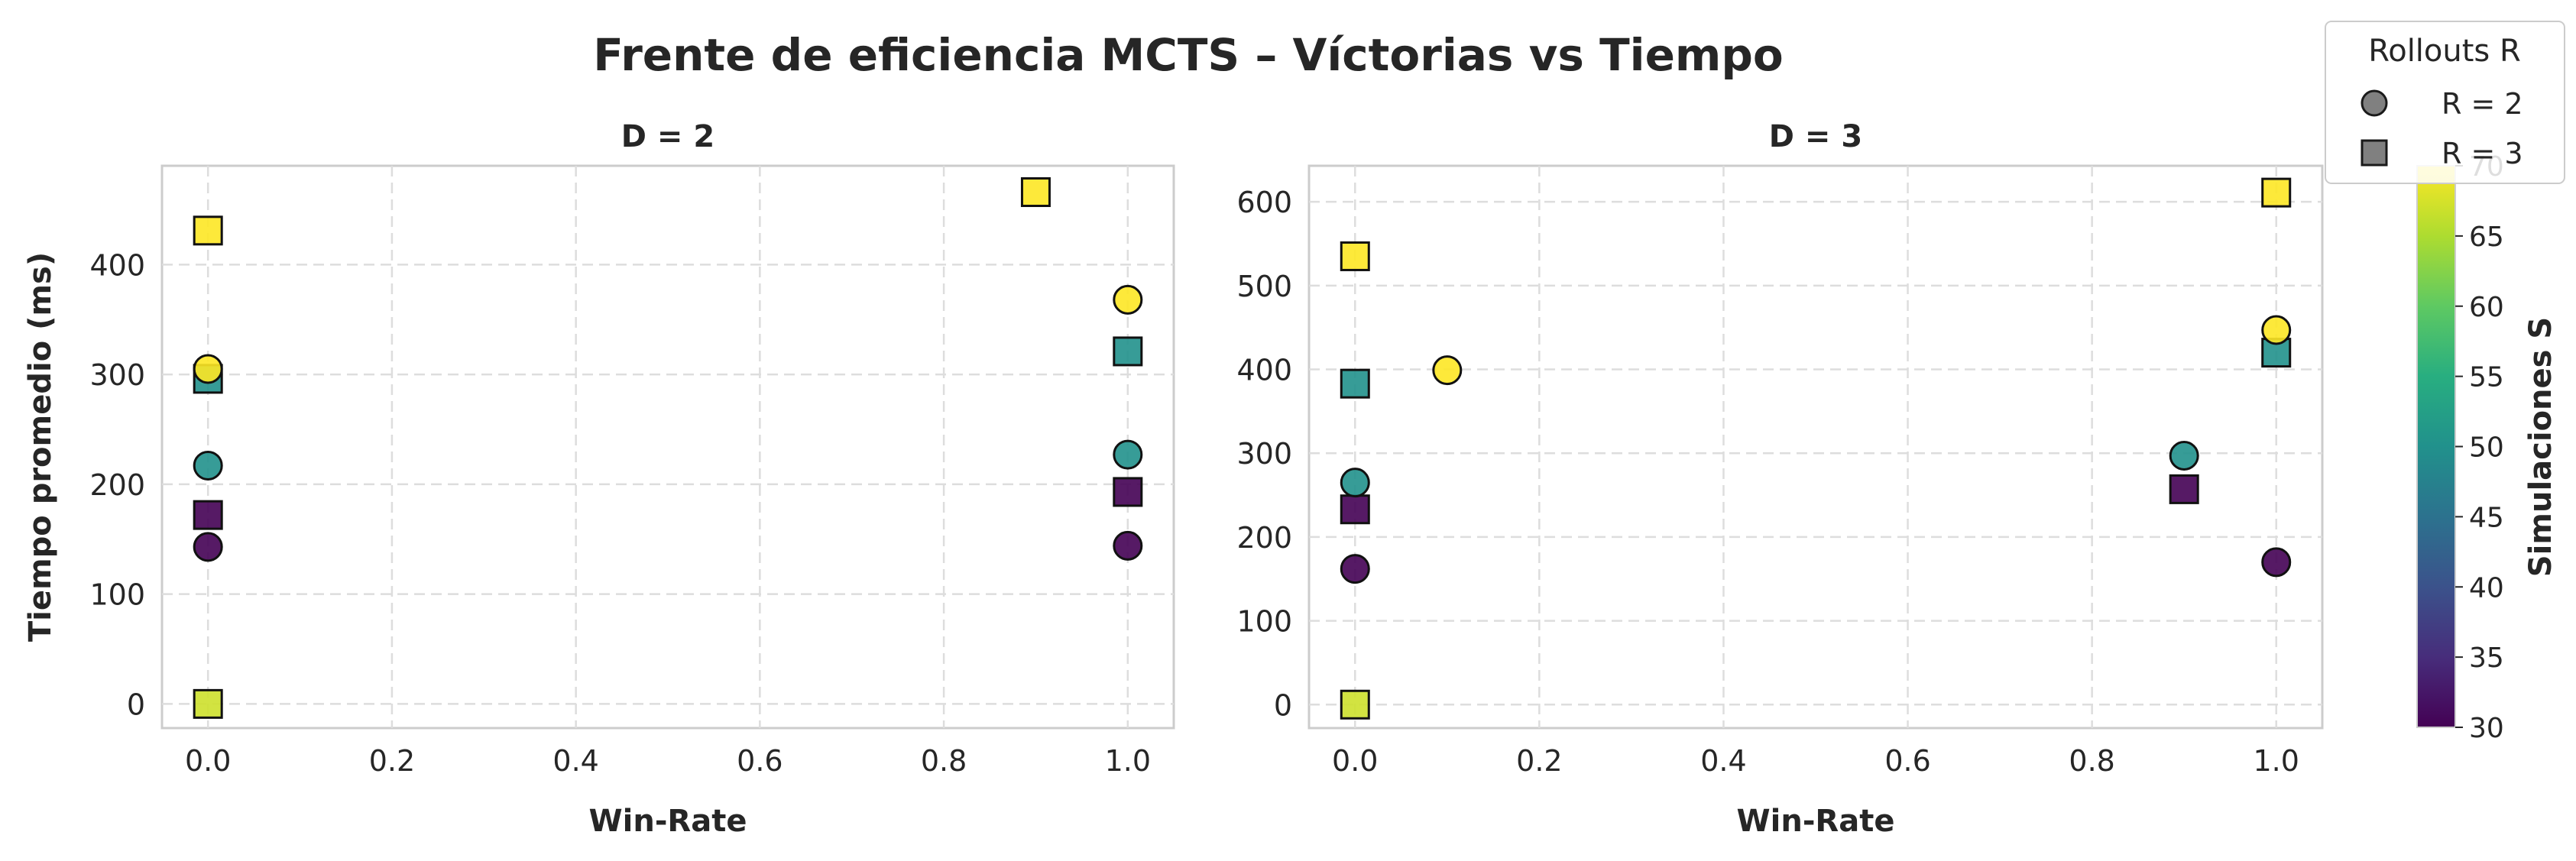 This screenshot has width=2576, height=861. What do you see at coordinates (1128, 761) in the screenshot?
I see `panel-d2-x-tick-label: 1.0` at bounding box center [1128, 761].